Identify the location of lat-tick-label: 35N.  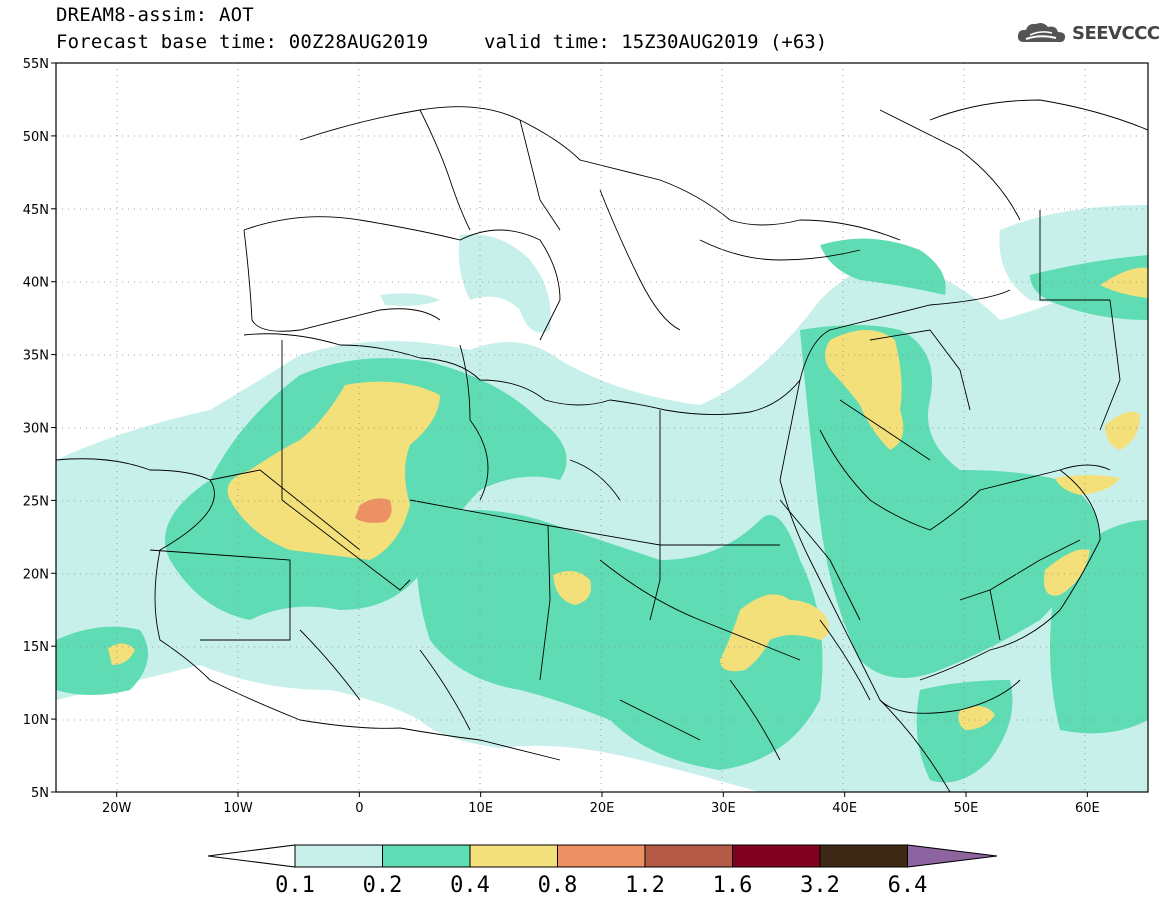
(36, 356).